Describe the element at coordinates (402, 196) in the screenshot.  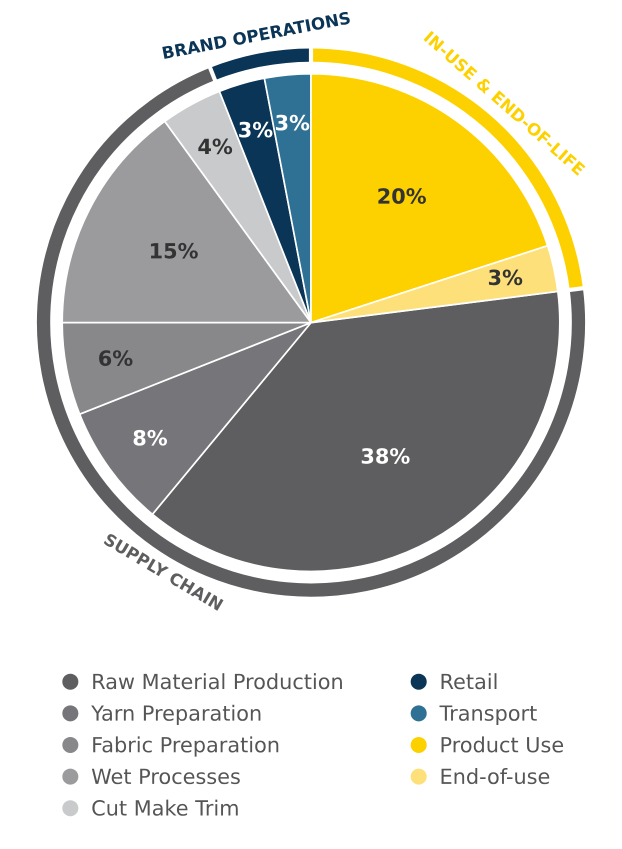
I see `data-label: 20%` at that location.